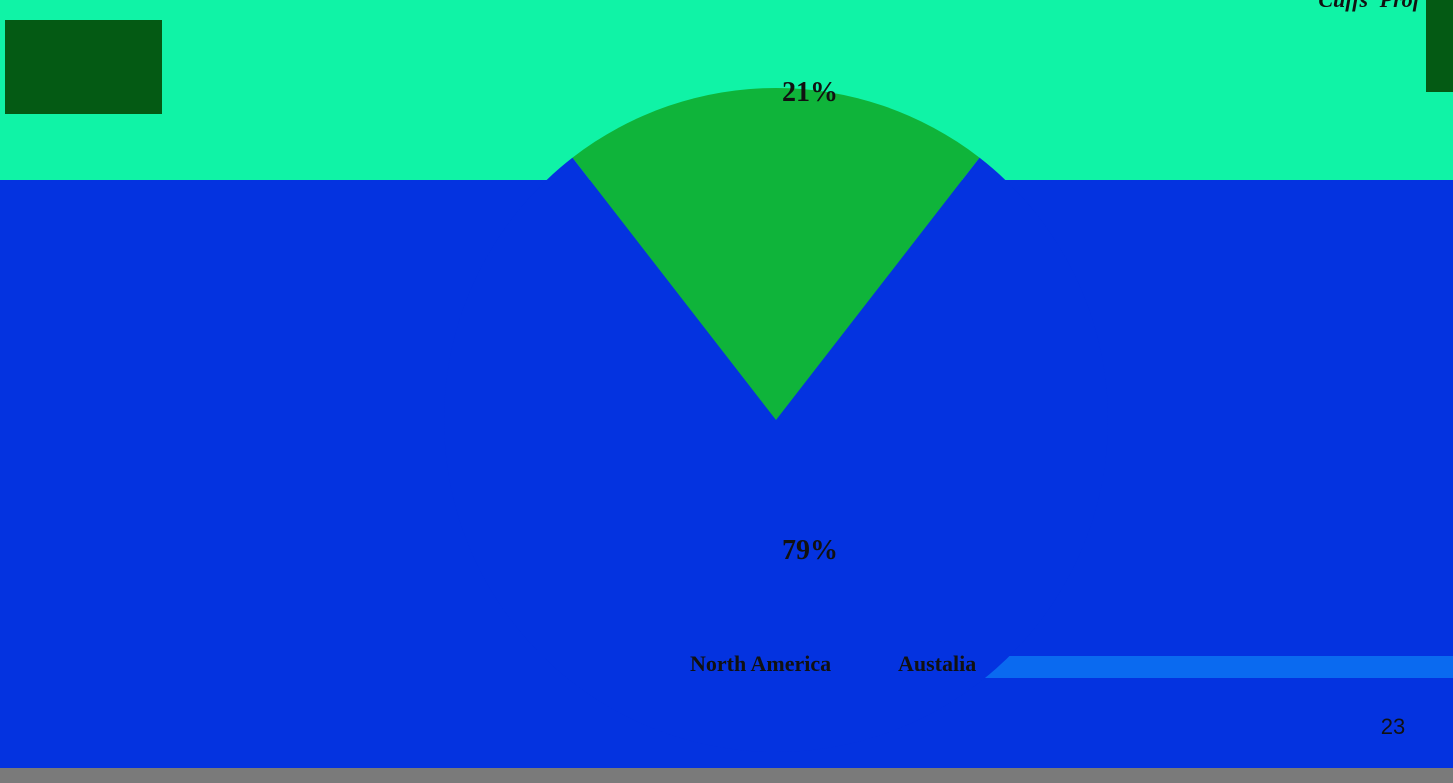 This screenshot has width=1453, height=783. Describe the element at coordinates (1393, 726) in the screenshot. I see `page-number: 23` at that location.